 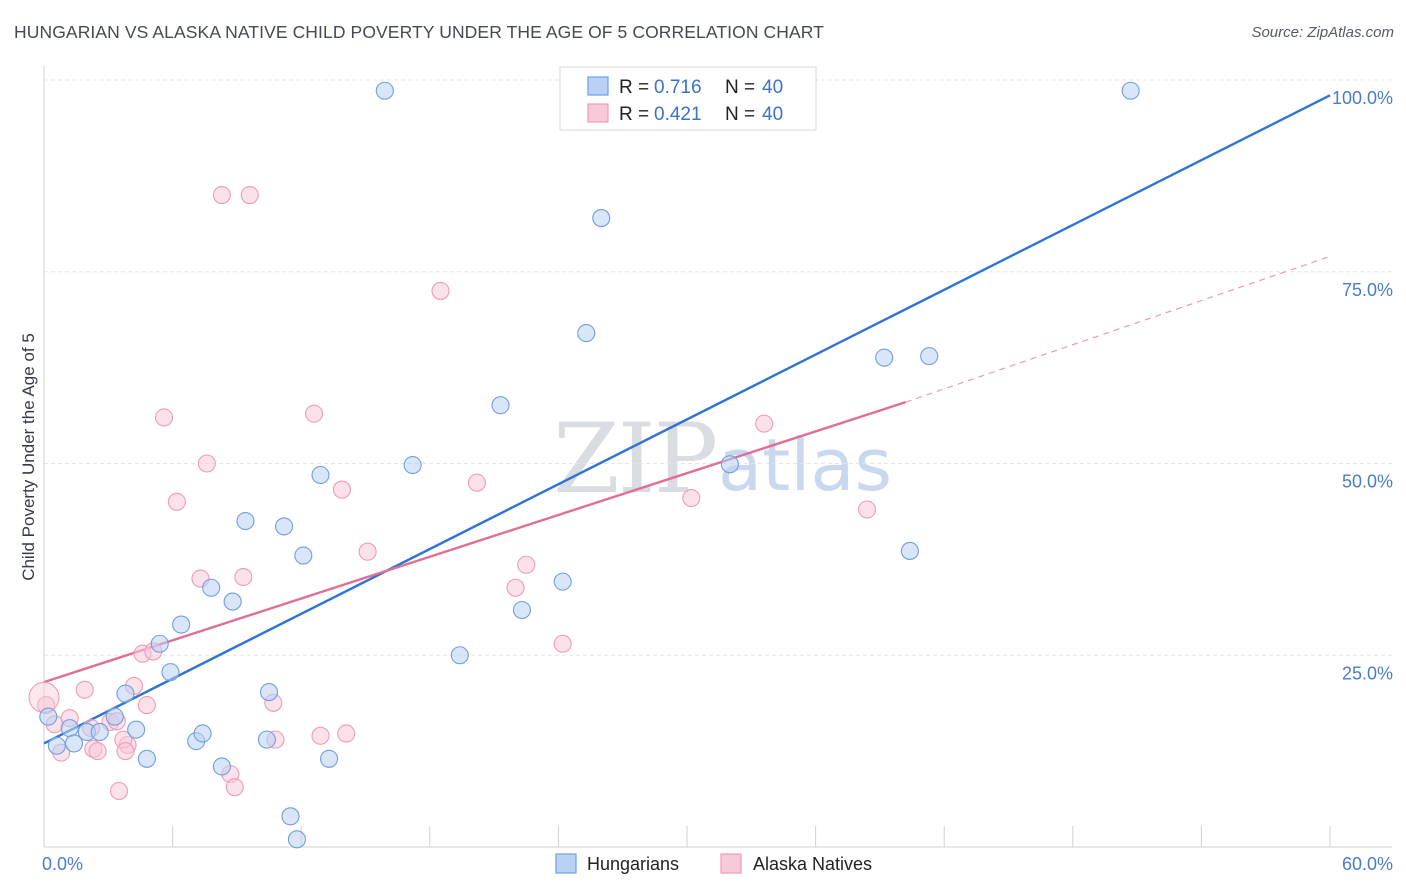 I want to click on correlation-legend: R = 0.716 N = 40 R = 0.421 N = 40, so click(x=688, y=98).